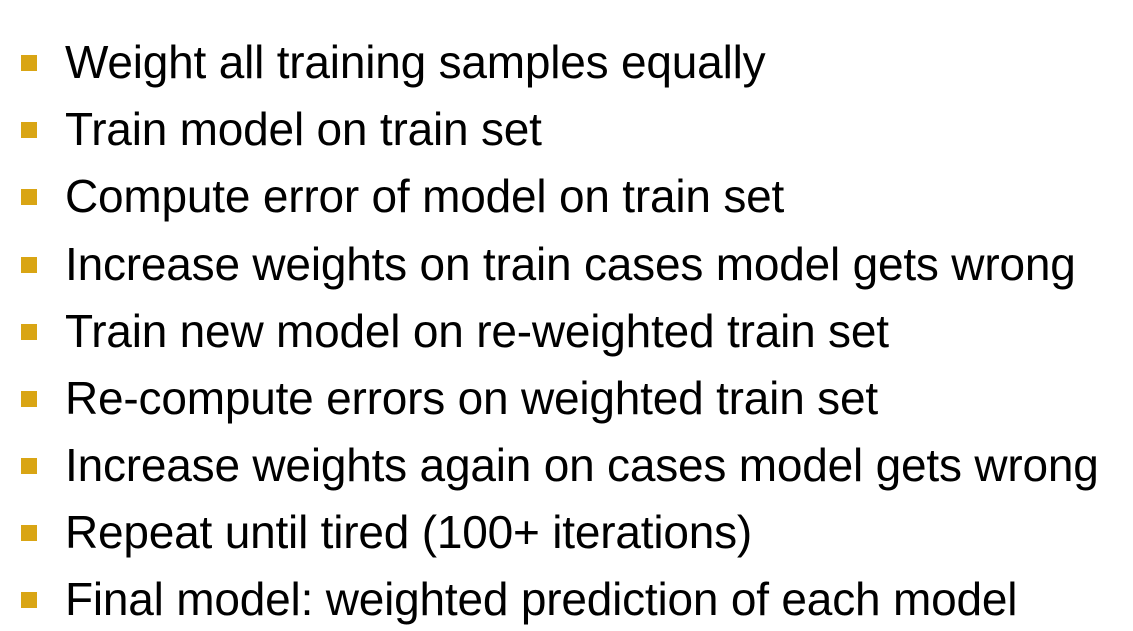 This screenshot has width=1133, height=631. Describe the element at coordinates (409, 532) in the screenshot. I see `bullet-text: Repeat until tired (100+ iterations)` at that location.